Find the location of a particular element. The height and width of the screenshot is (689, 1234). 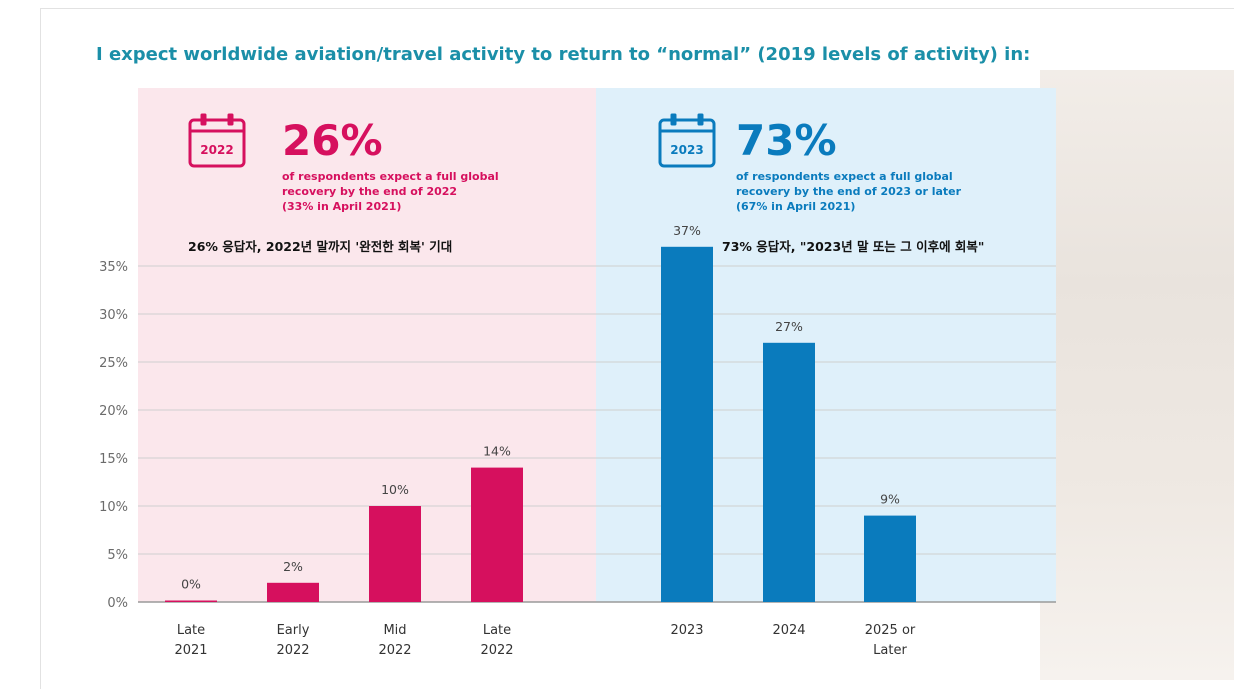

y-tick-label: 30% is located at coordinates (113, 315).